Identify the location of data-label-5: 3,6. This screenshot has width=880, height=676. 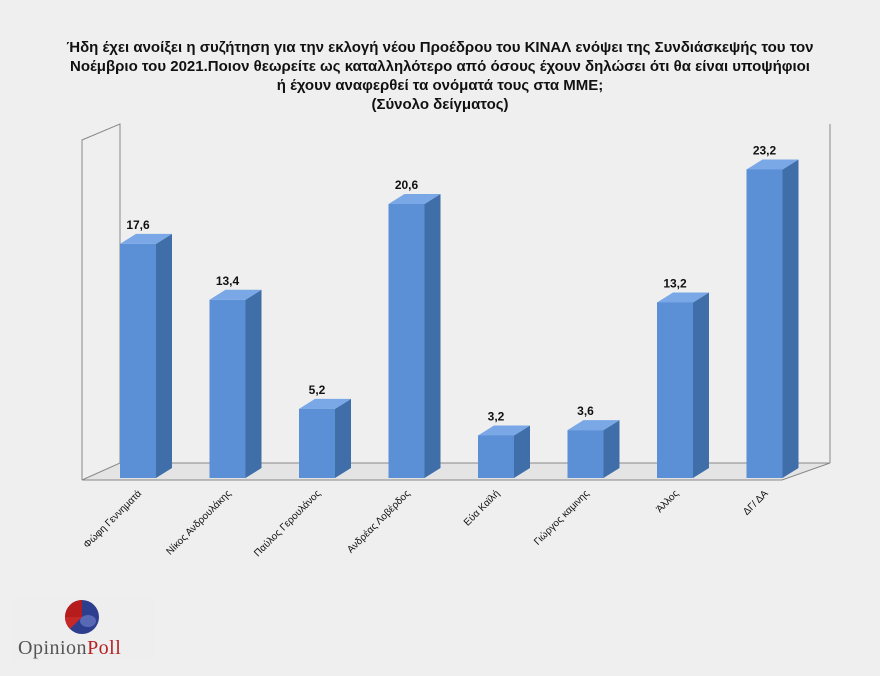
(585, 411).